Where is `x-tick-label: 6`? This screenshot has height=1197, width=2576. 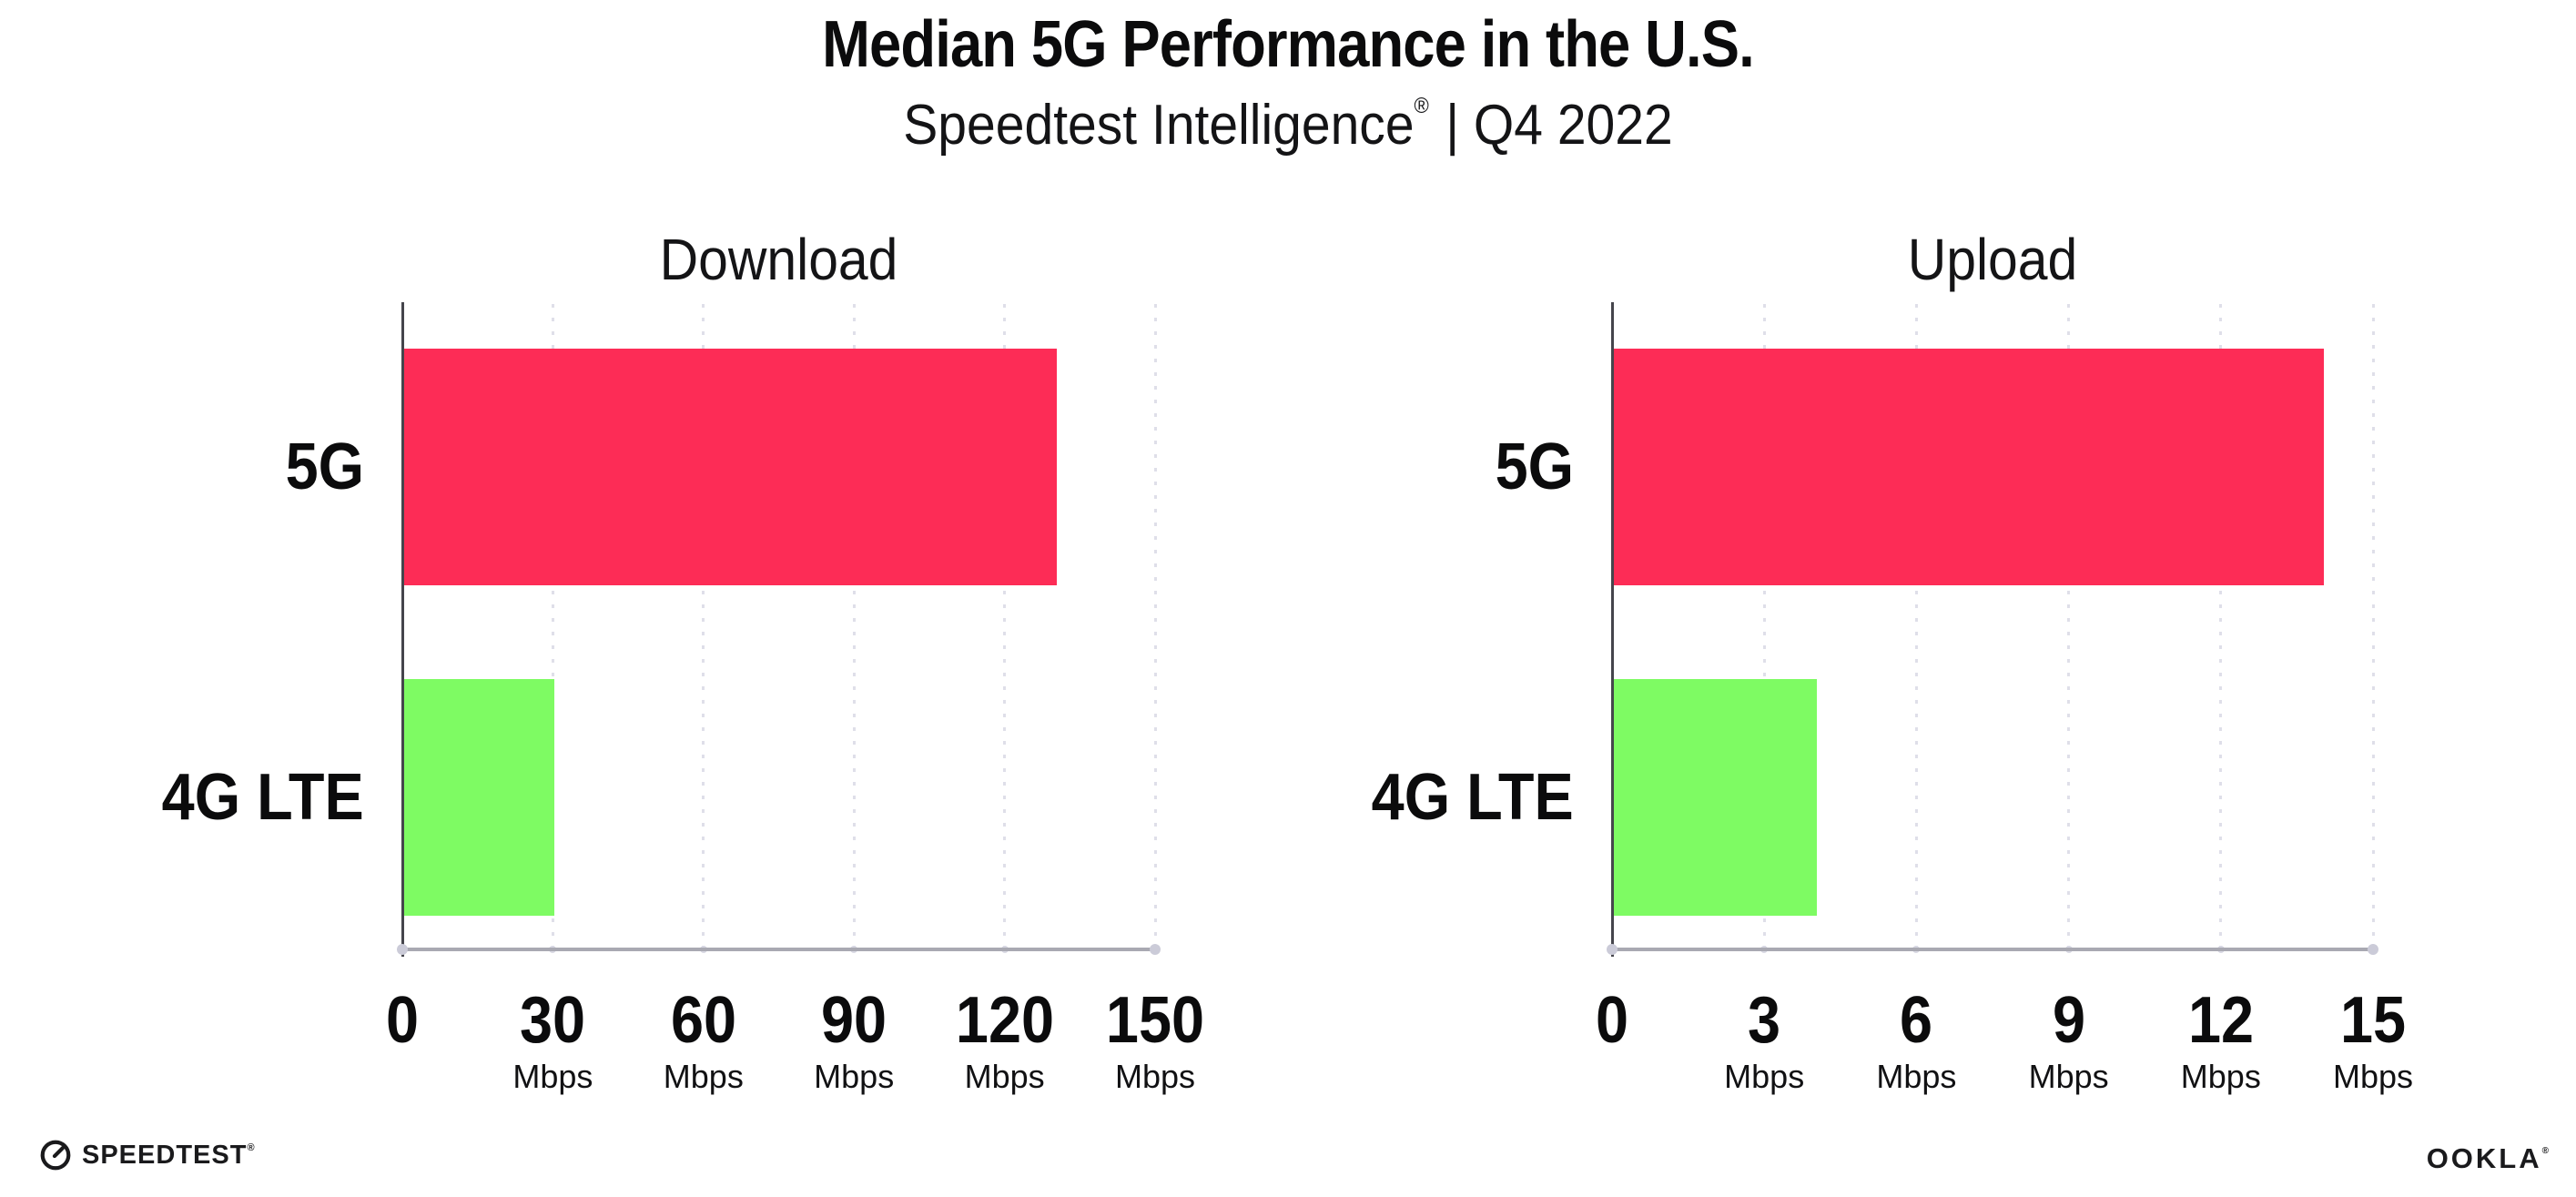
x-tick-label: 6 is located at coordinates (1917, 1021).